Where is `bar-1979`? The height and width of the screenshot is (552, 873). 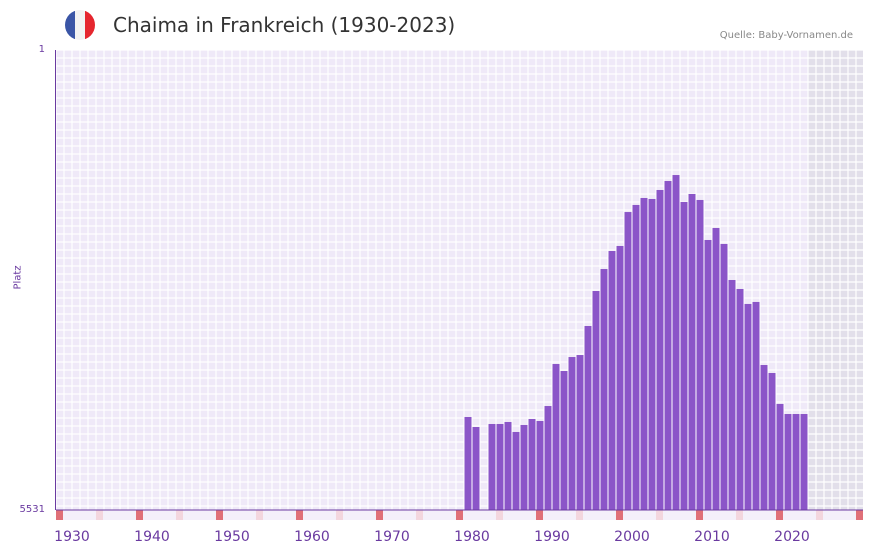
bar-1979 is located at coordinates (468, 463).